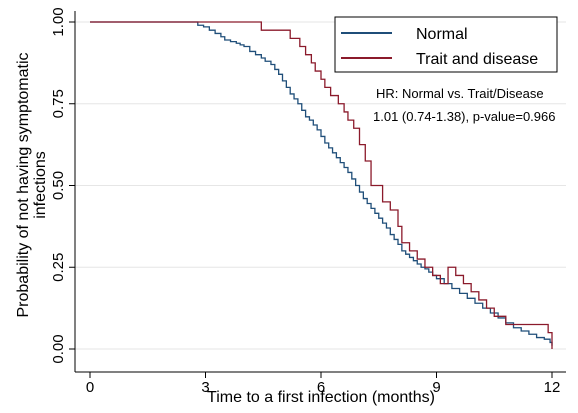 The height and width of the screenshot is (413, 578). I want to click on y-tick-label-2: 0.50, so click(58, 185).